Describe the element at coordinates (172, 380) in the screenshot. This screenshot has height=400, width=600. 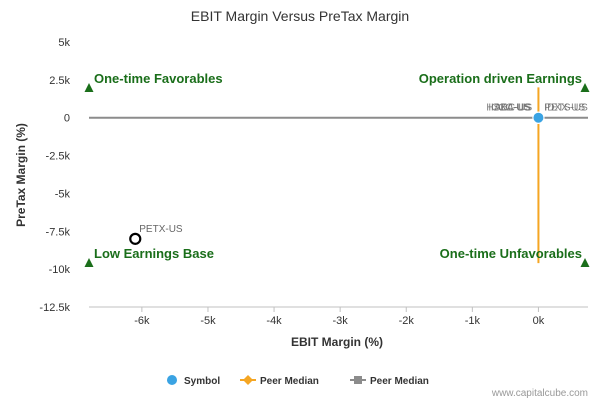
I see `legend-symbol-marker` at that location.